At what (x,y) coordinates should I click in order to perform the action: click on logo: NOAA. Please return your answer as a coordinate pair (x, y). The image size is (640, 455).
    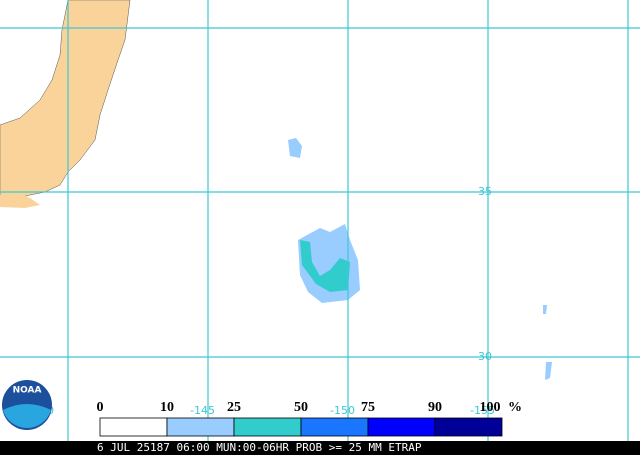
    Looking at the image, I should click on (27, 405).